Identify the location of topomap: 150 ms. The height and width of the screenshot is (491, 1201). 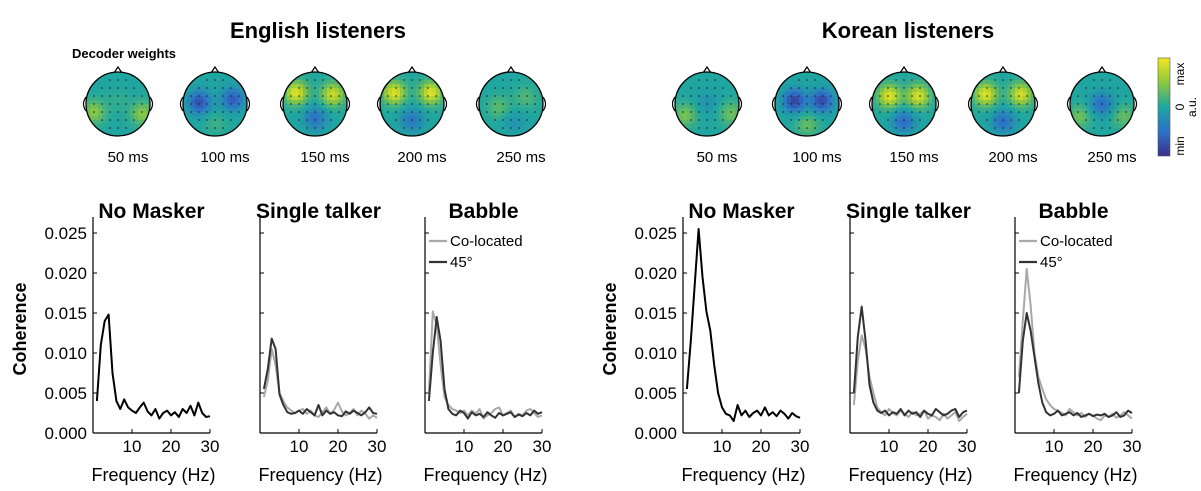
(315, 115).